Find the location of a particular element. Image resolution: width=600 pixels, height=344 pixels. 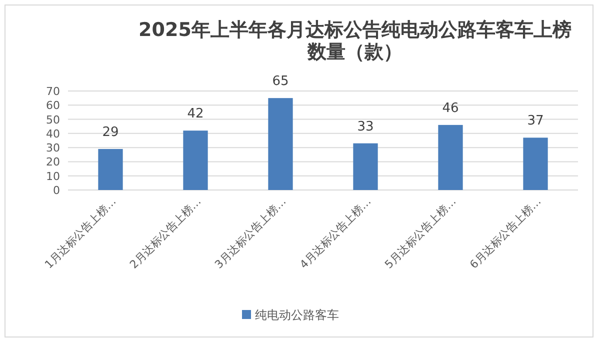

chart-title: 2025年上半年各月达标公告纯电动公路车客车上榜数量（款） is located at coordinates (355, 41).